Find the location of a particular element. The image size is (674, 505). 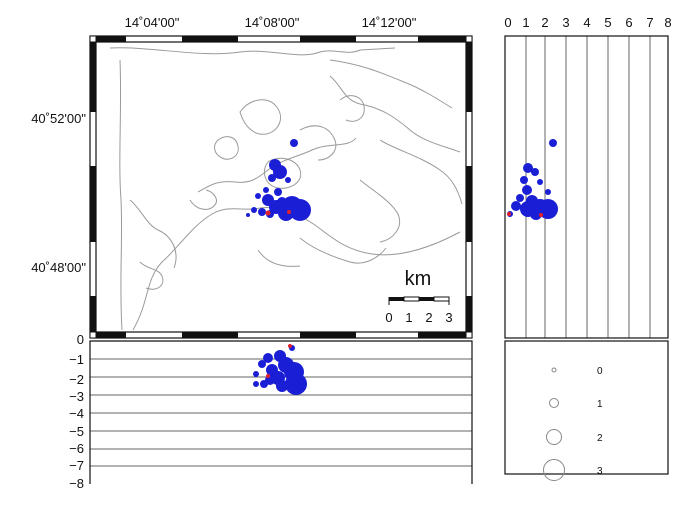

scale-tick-3: 3 is located at coordinates (448, 317).